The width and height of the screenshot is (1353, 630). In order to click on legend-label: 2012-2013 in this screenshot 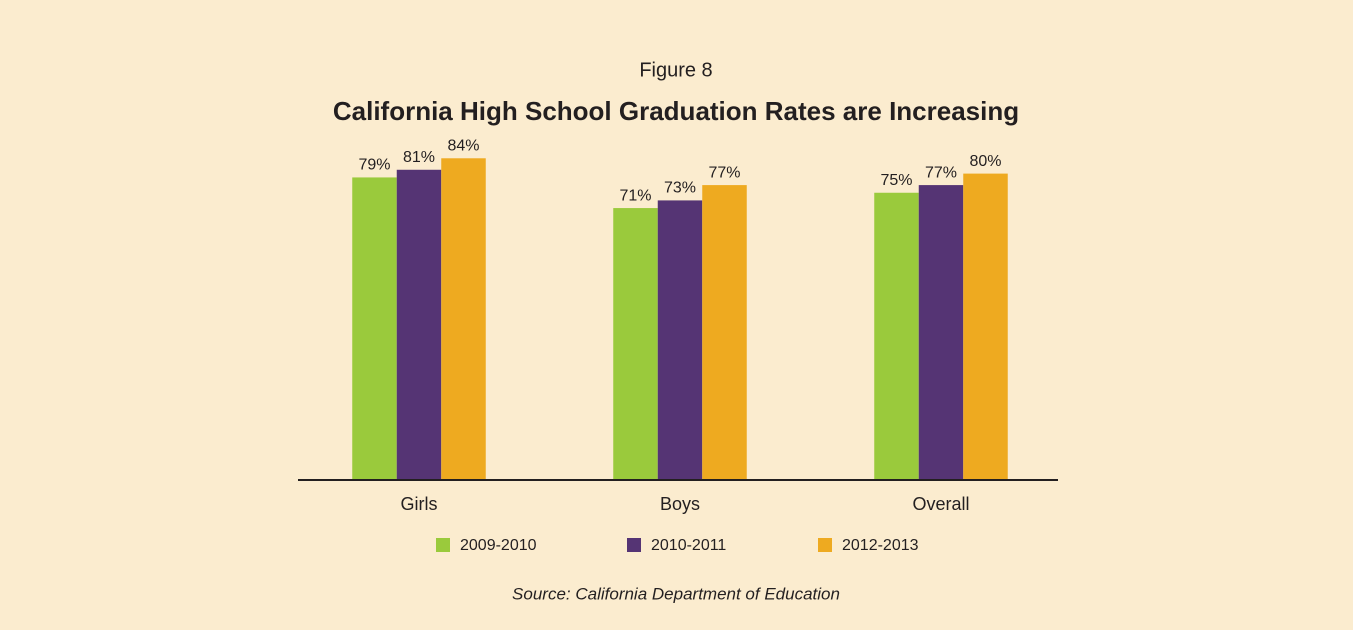, I will do `click(880, 545)`.